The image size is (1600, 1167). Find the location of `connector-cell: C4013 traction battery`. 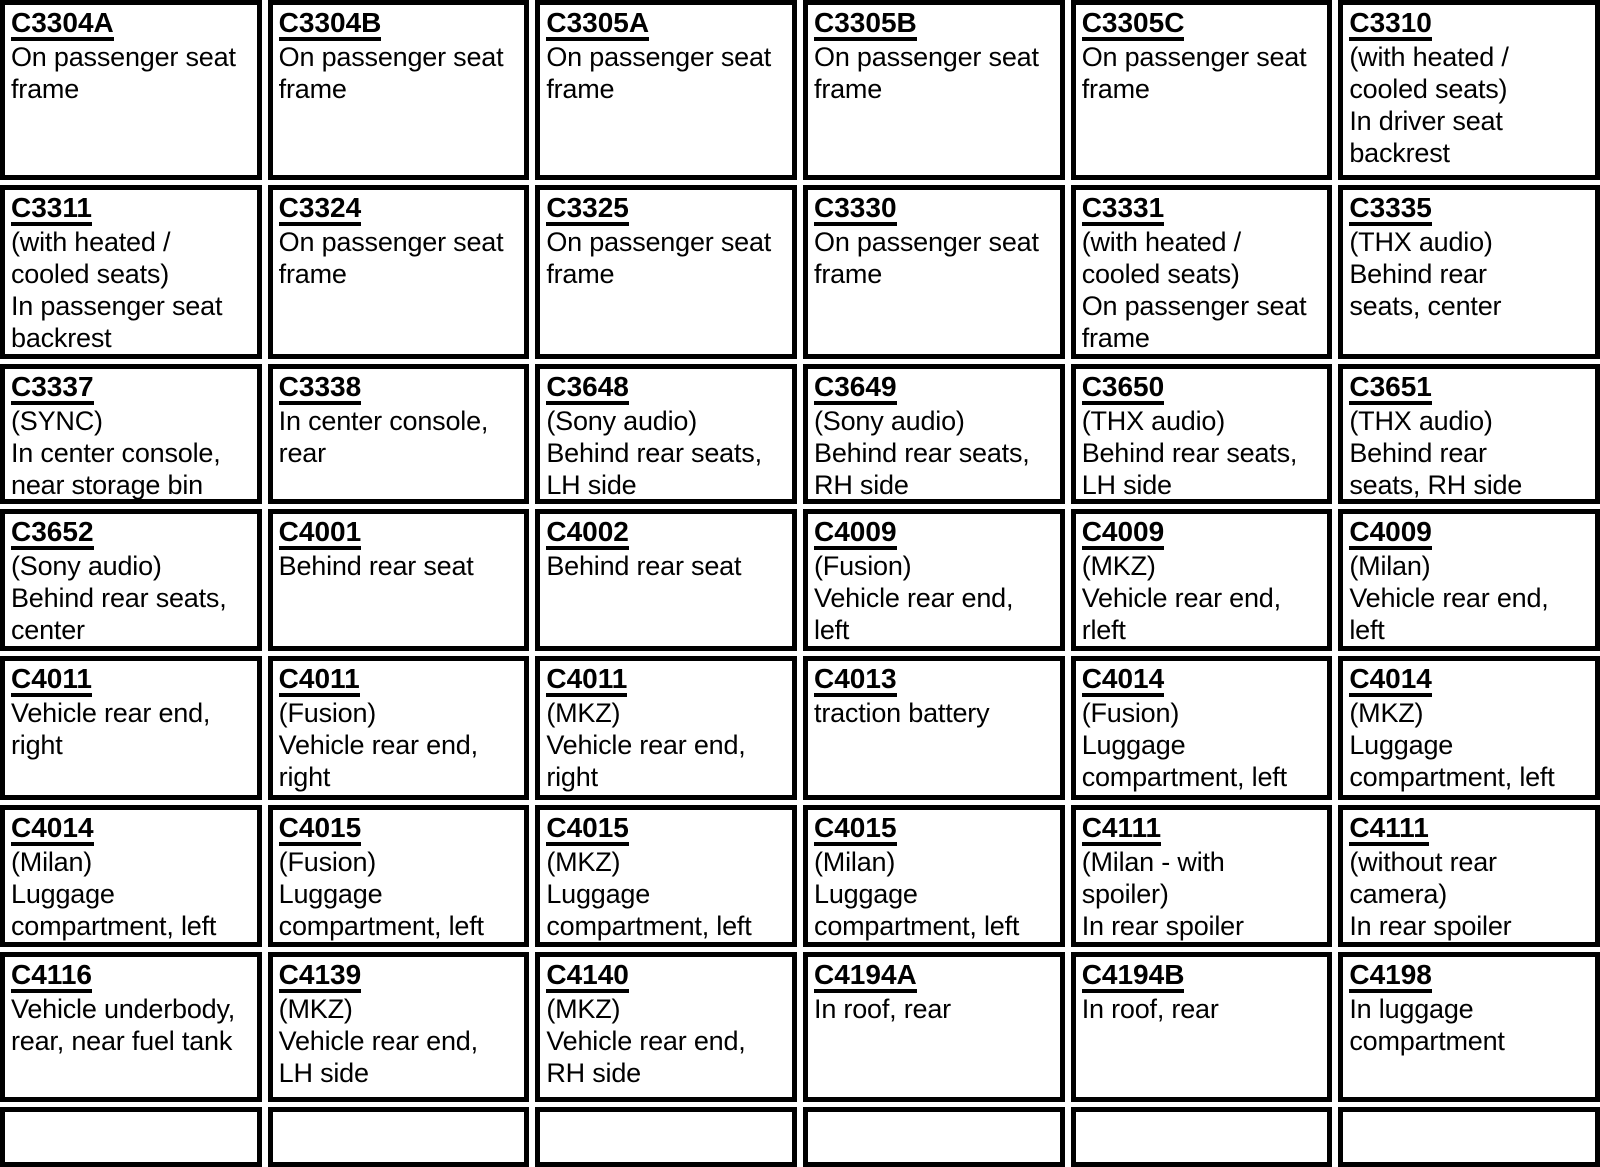

connector-cell: C4013 traction battery is located at coordinates (934, 728).